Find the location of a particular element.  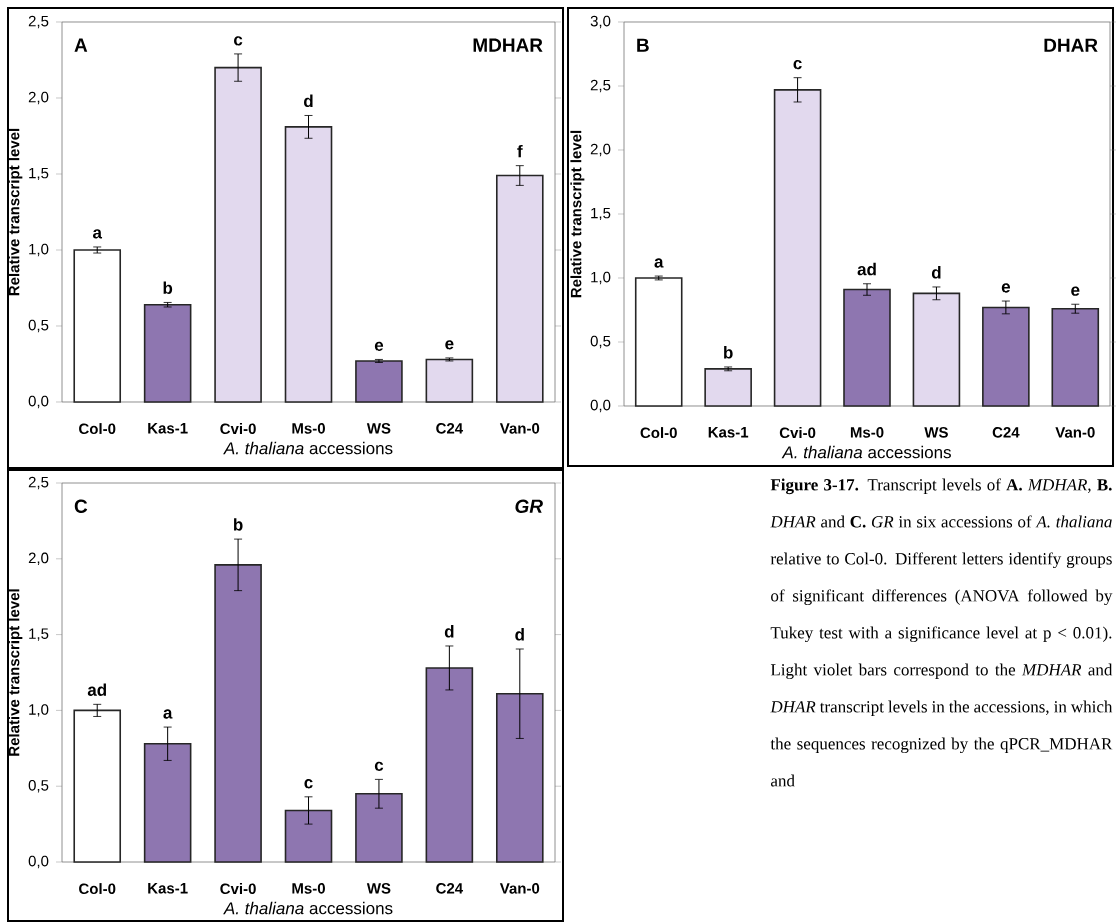

text: Figure 3-17. Transcript levels of A. MDHAR, B. DHAR and C. GR in six accessions of A. thaliana relative to Col-0. Different letters identify groups of significant differences (ANOVA followed by Tukey test with a significance level at p < 0.01). Light violet bars correspond to the MDHAR and DHAR transcript levels in the accessions, in which the sequences recognized by the qPCR_MDHAR and is located at coordinates (941, 632).